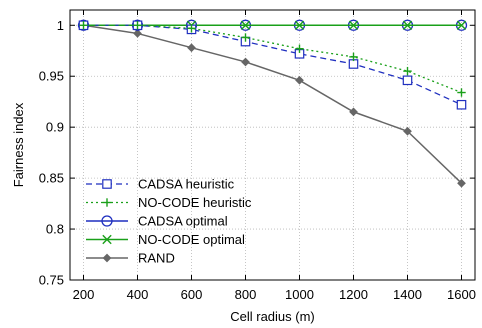  Describe the element at coordinates (299, 294) in the screenshot. I see `x-tick-label: 1000` at that location.